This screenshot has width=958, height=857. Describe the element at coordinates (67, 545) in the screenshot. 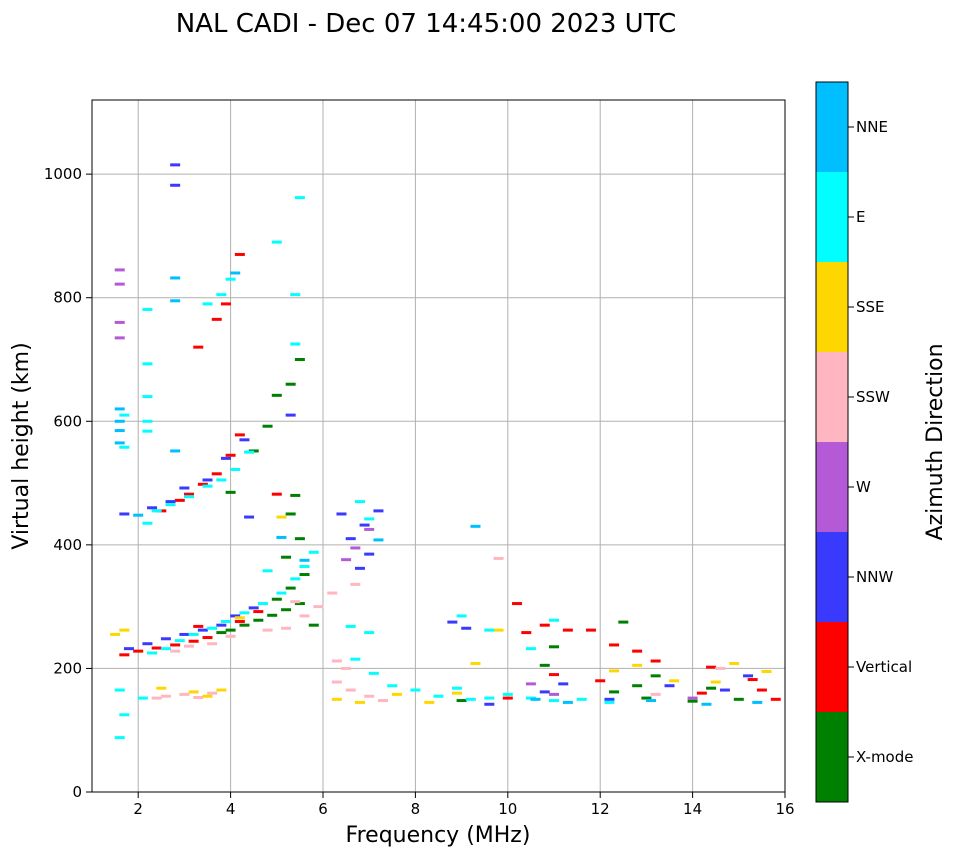

I see `y-tick-label: 400` at that location.